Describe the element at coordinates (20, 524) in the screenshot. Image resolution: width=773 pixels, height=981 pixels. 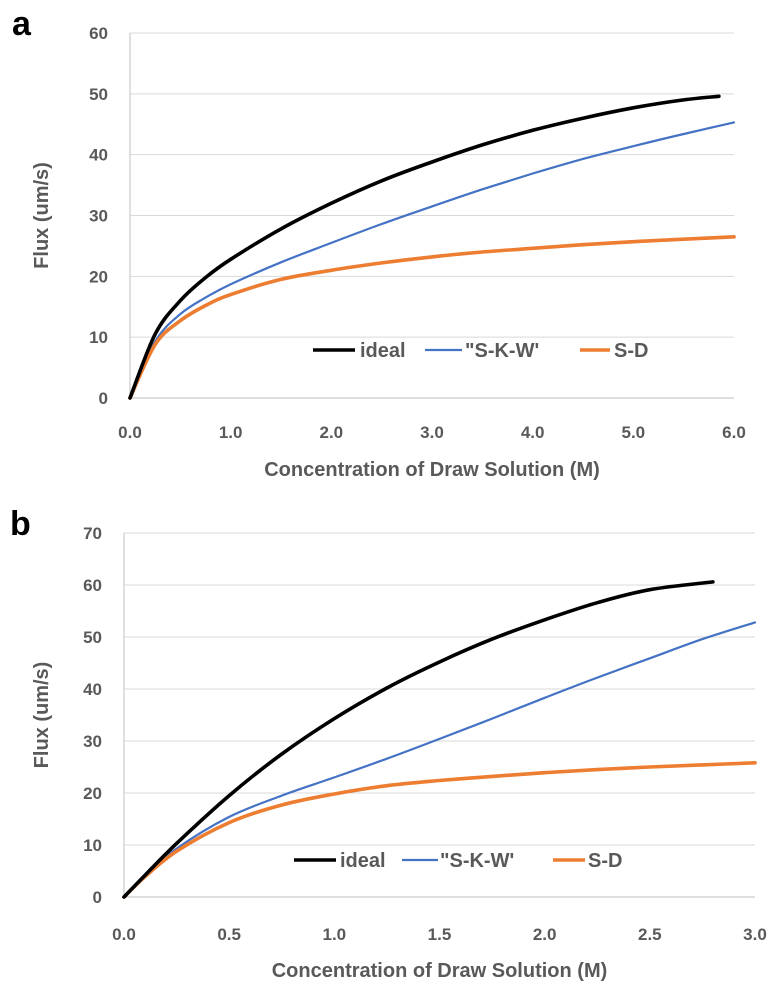
I see `panel-label: b` at that location.